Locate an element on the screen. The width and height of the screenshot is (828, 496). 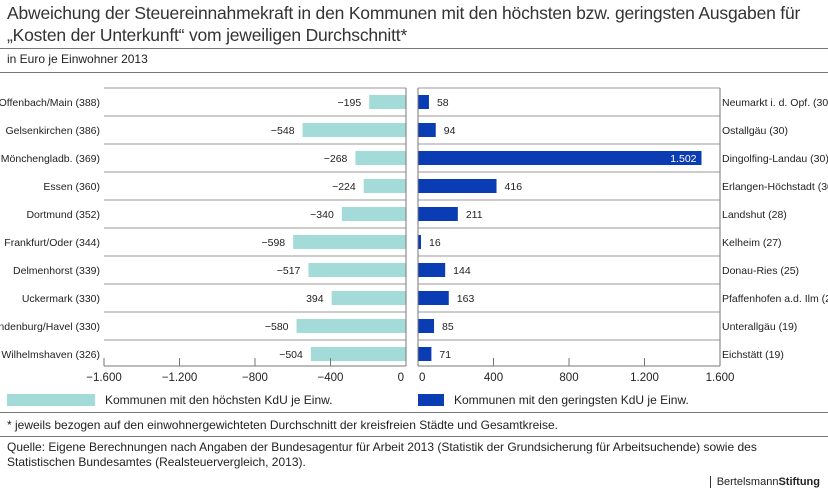
category-label-right: Neumarkt i. d. Opf. (30) is located at coordinates (775, 103).